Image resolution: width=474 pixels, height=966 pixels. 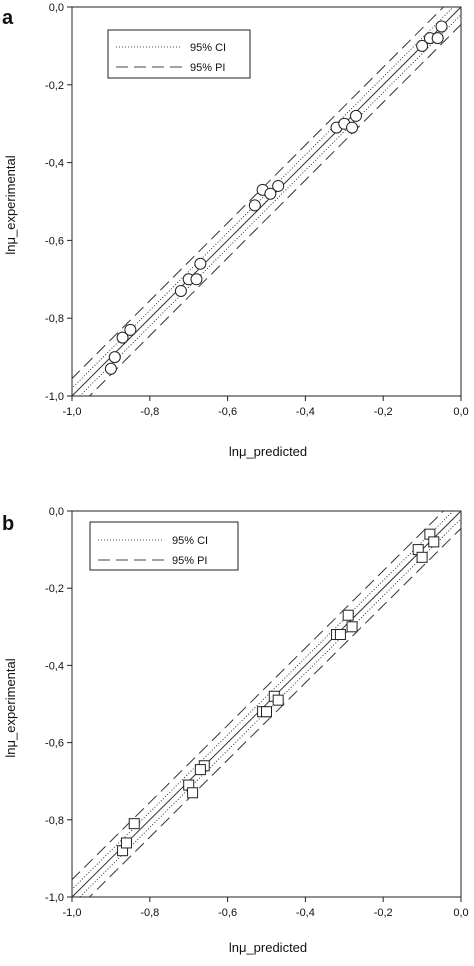 What do you see at coordinates (8, 524) in the screenshot?
I see `panel-b-label: b` at bounding box center [8, 524].